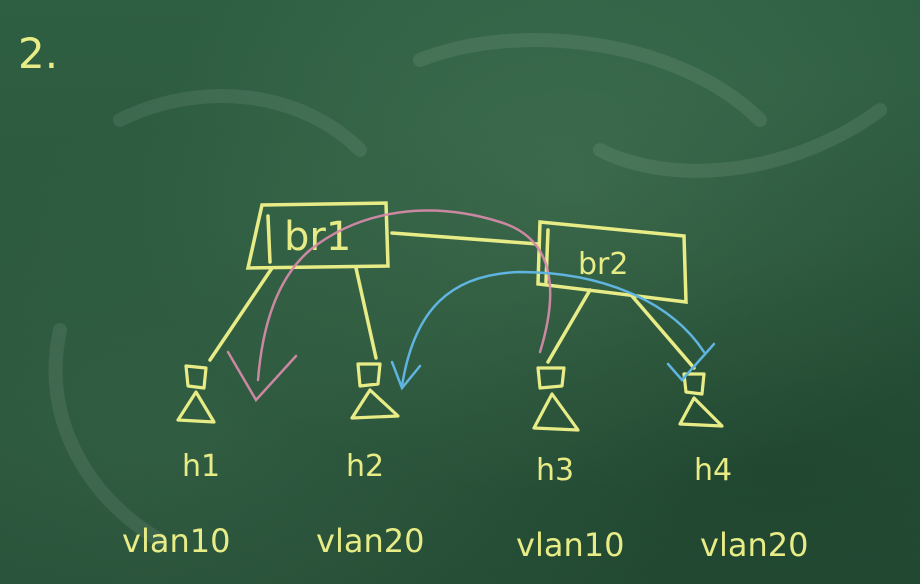 The image size is (920, 584). I want to click on host-h4-vlan: vlan20, so click(754, 545).